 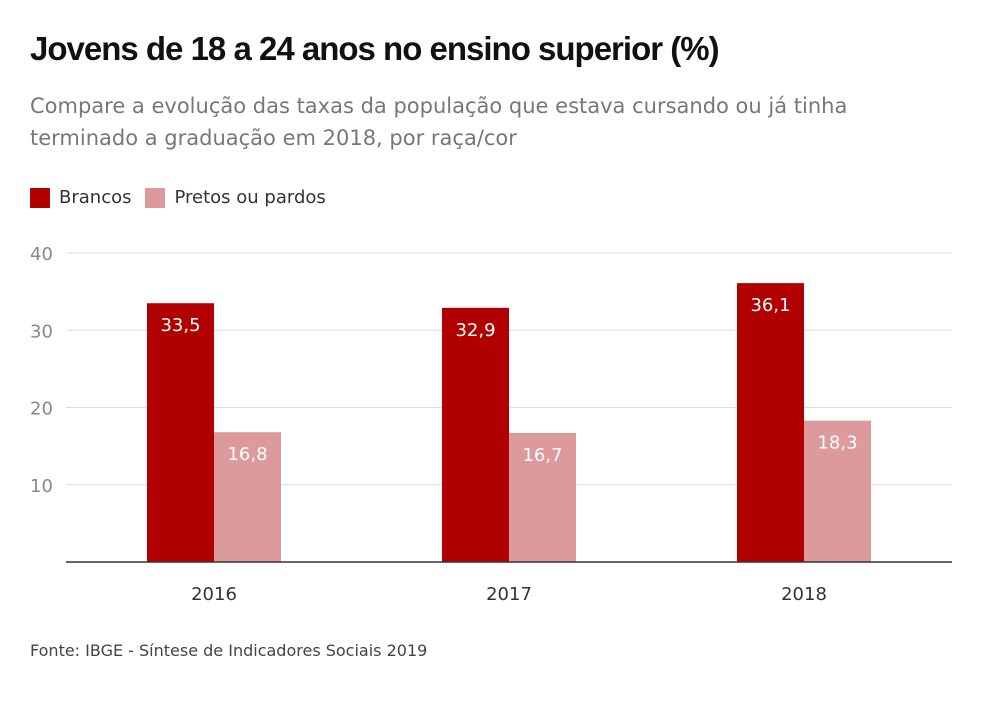 I want to click on legend-swatch-brancos, so click(x=40, y=197).